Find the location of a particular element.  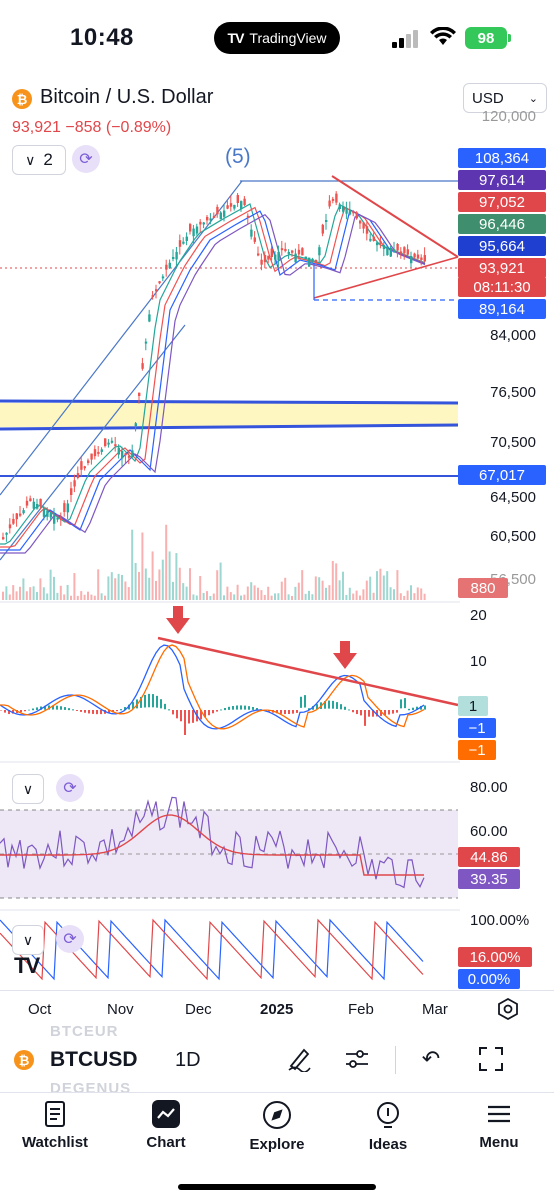

tab-label: Ideas is located at coordinates (388, 1144).